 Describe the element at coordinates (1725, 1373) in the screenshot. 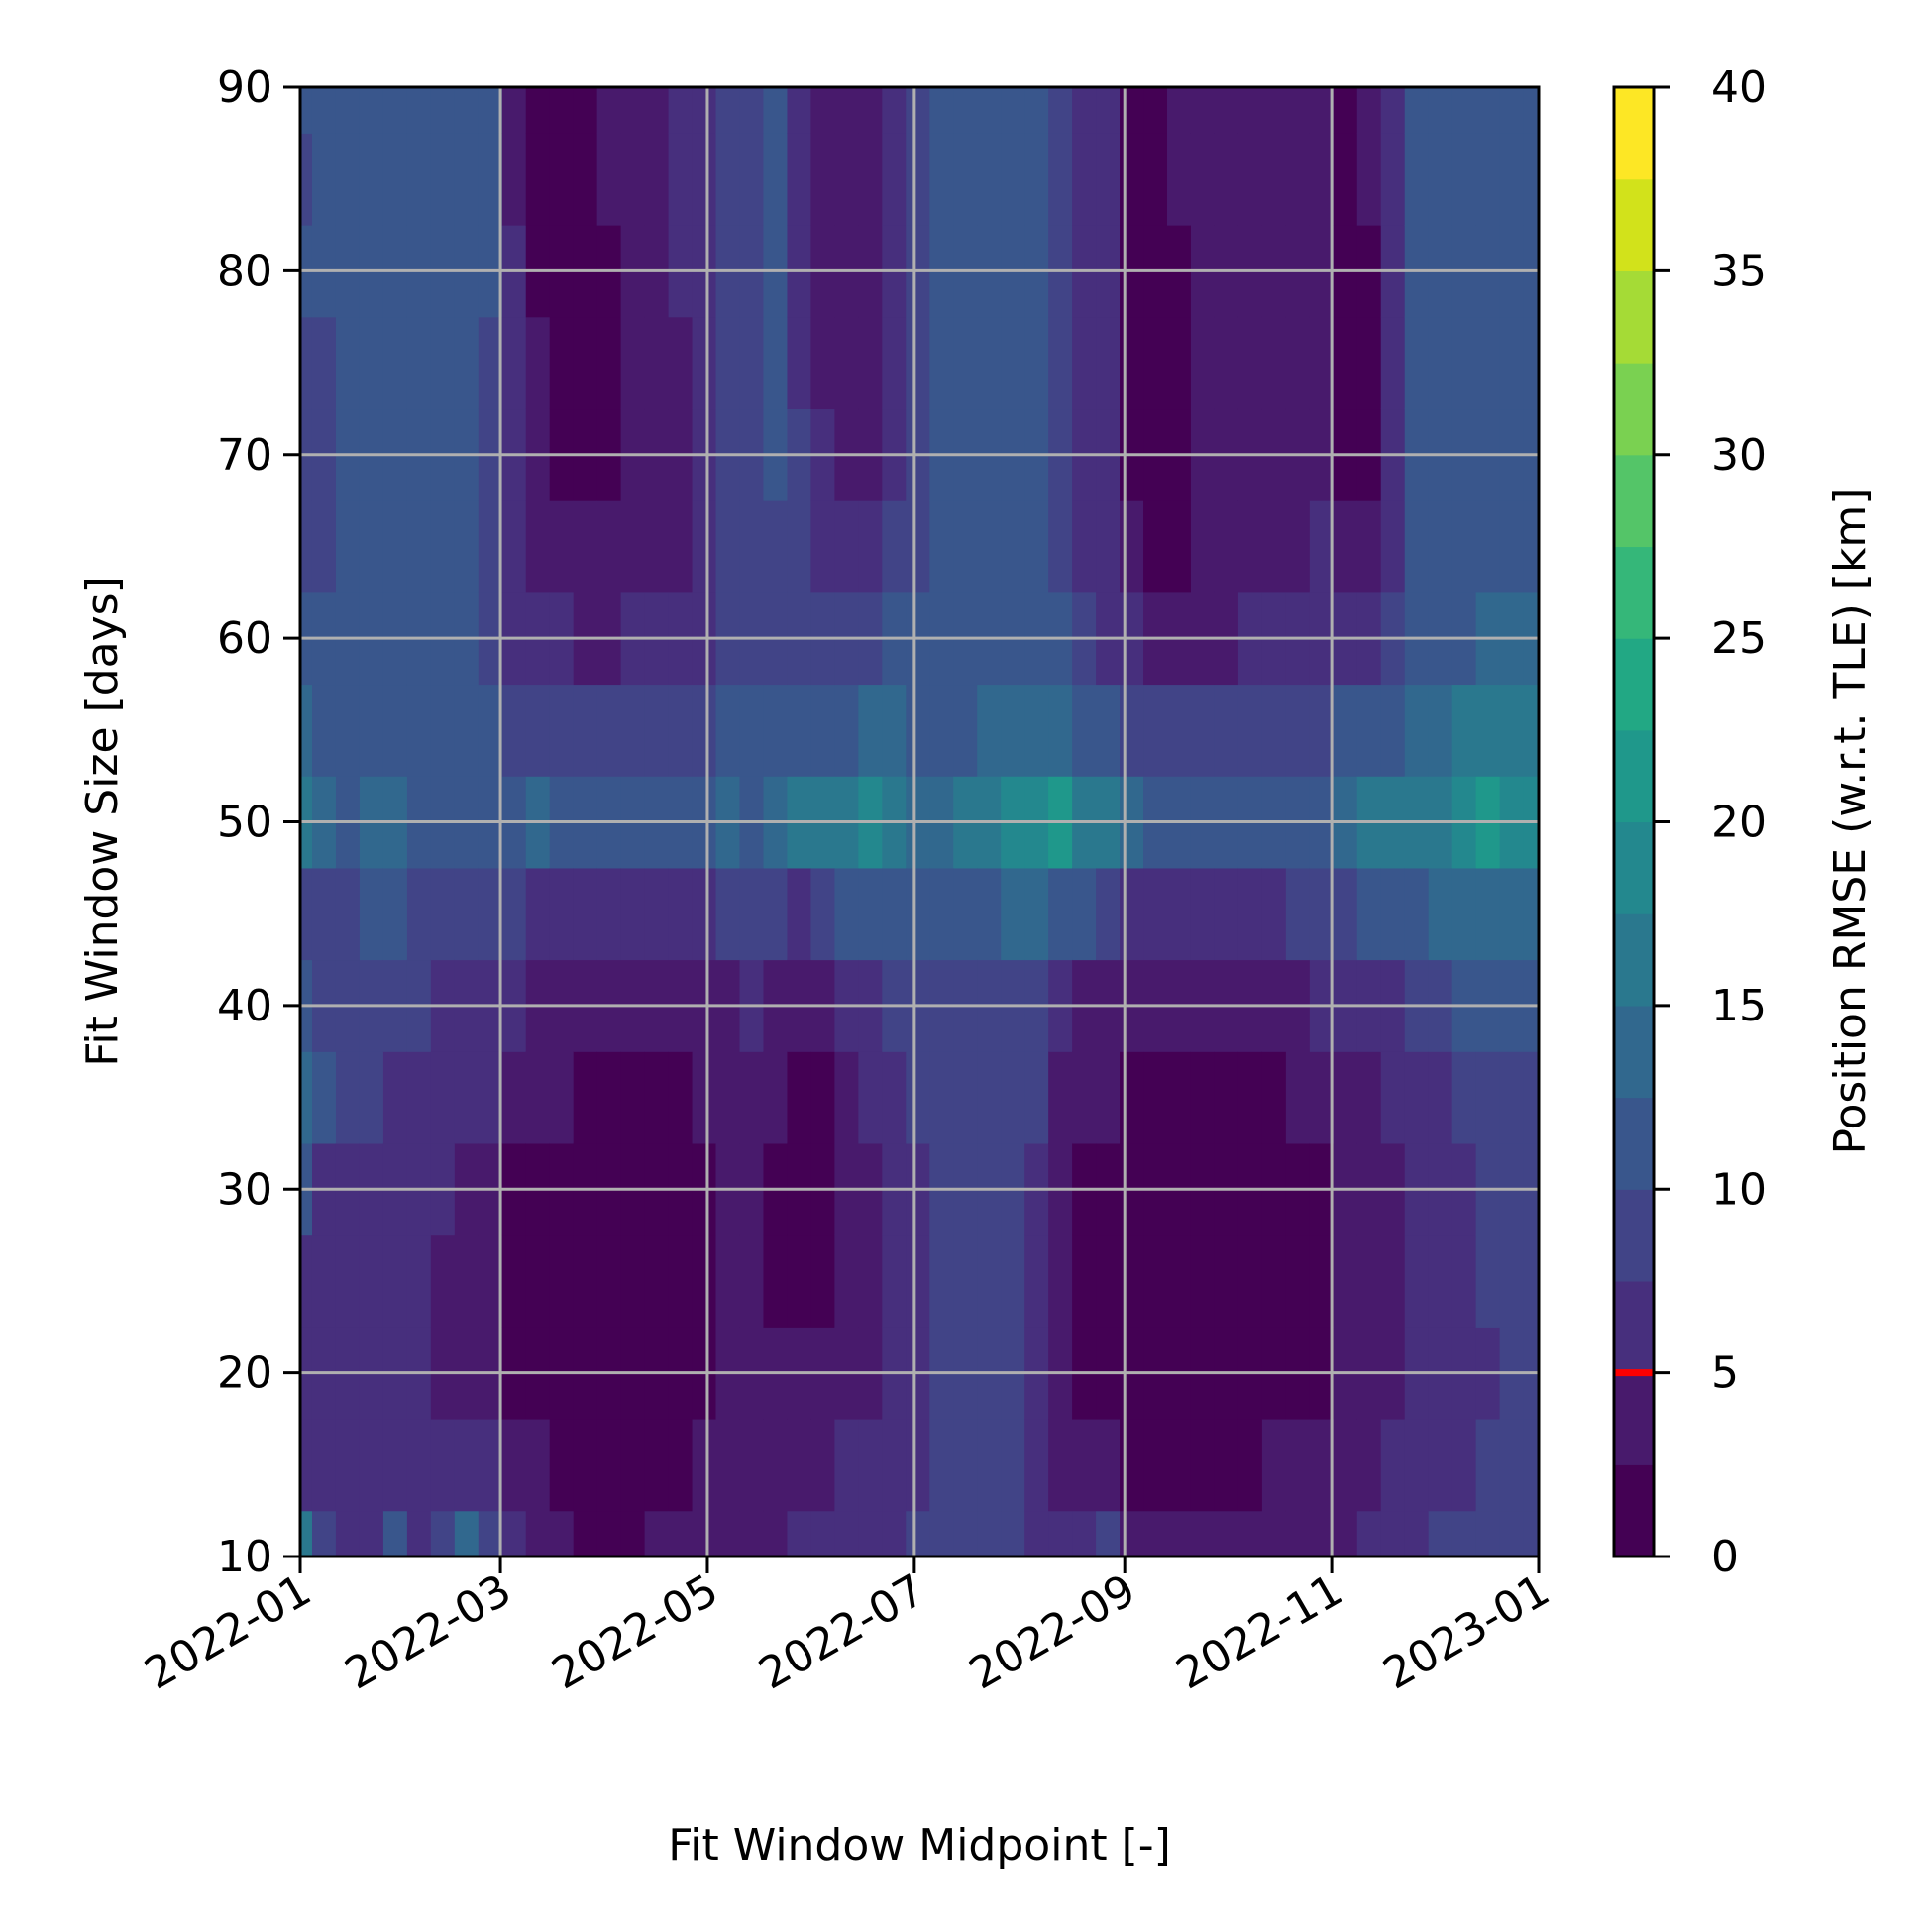

I see `colorbar-tick-label: 5` at that location.